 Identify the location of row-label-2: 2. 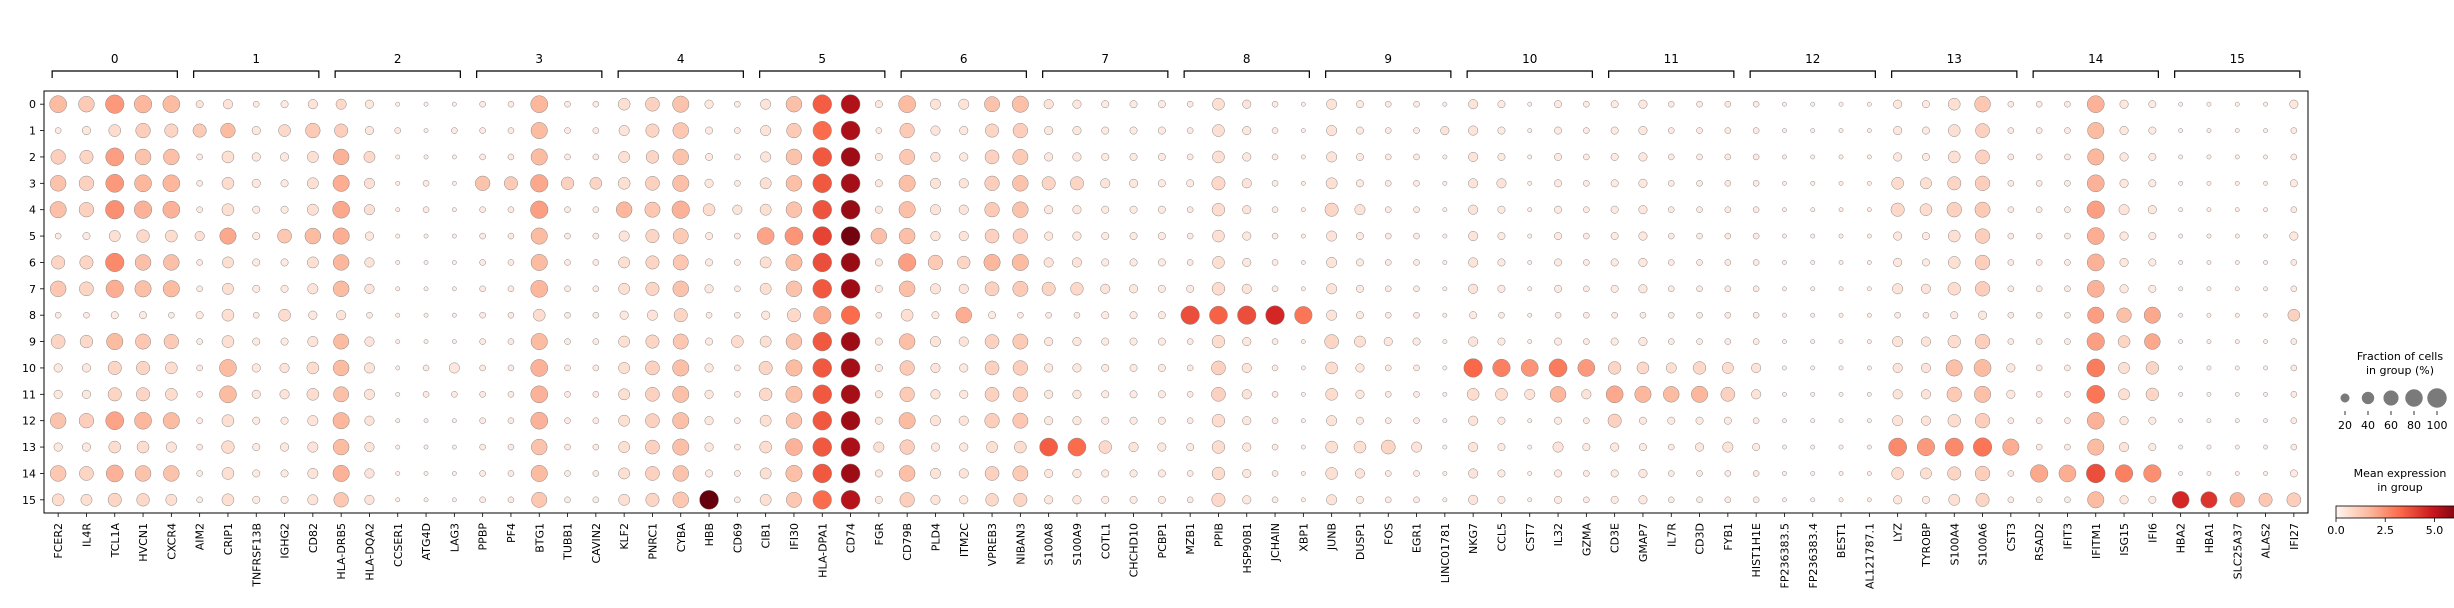
(32, 157).